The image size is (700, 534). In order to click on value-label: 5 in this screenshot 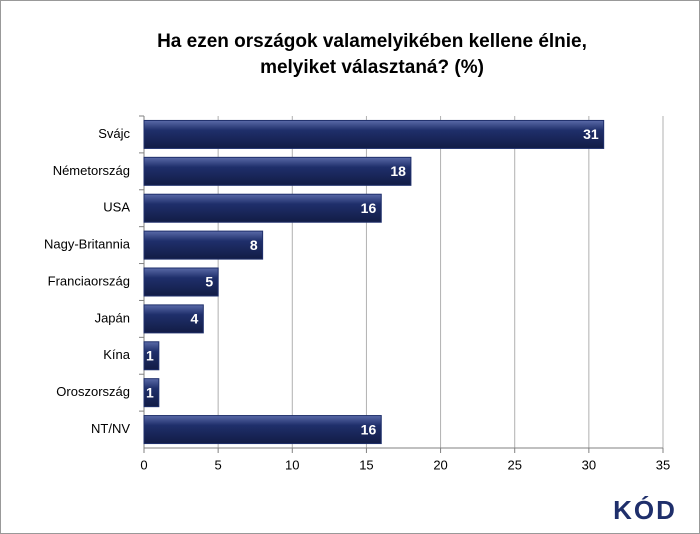, I will do `click(209, 282)`.